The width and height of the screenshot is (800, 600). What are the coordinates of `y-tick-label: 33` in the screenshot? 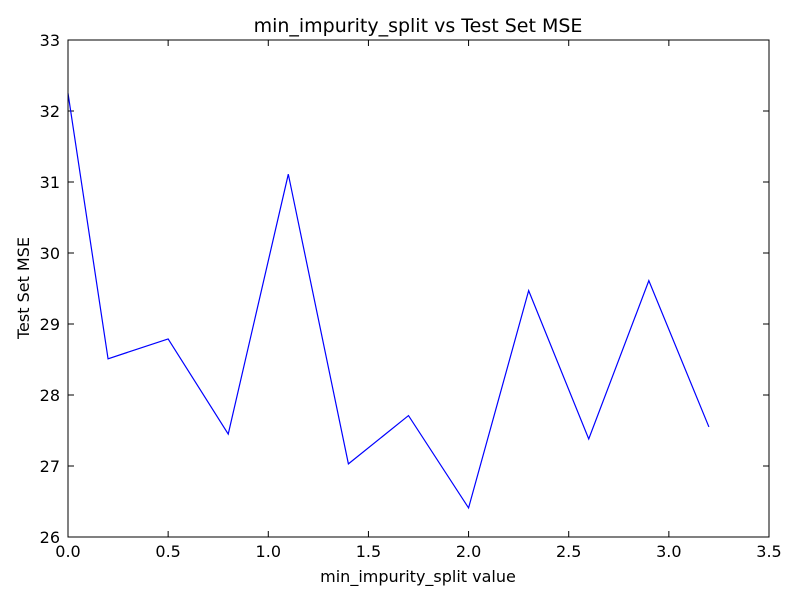 It's located at (50, 40).